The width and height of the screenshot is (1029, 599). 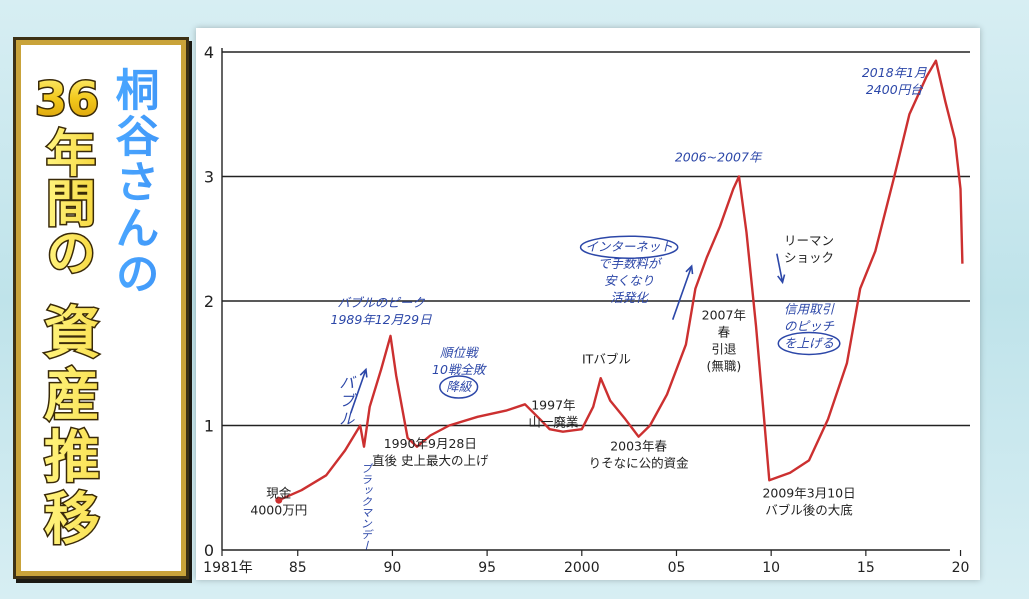 I want to click on title-line3: 資産推移, so click(x=67, y=427).